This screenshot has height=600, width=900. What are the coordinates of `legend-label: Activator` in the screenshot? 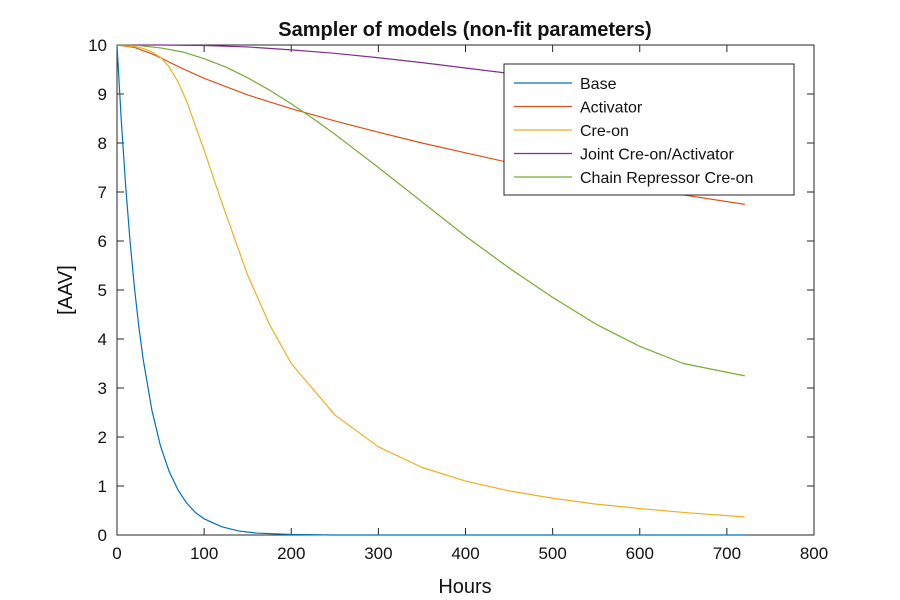 It's located at (611, 108).